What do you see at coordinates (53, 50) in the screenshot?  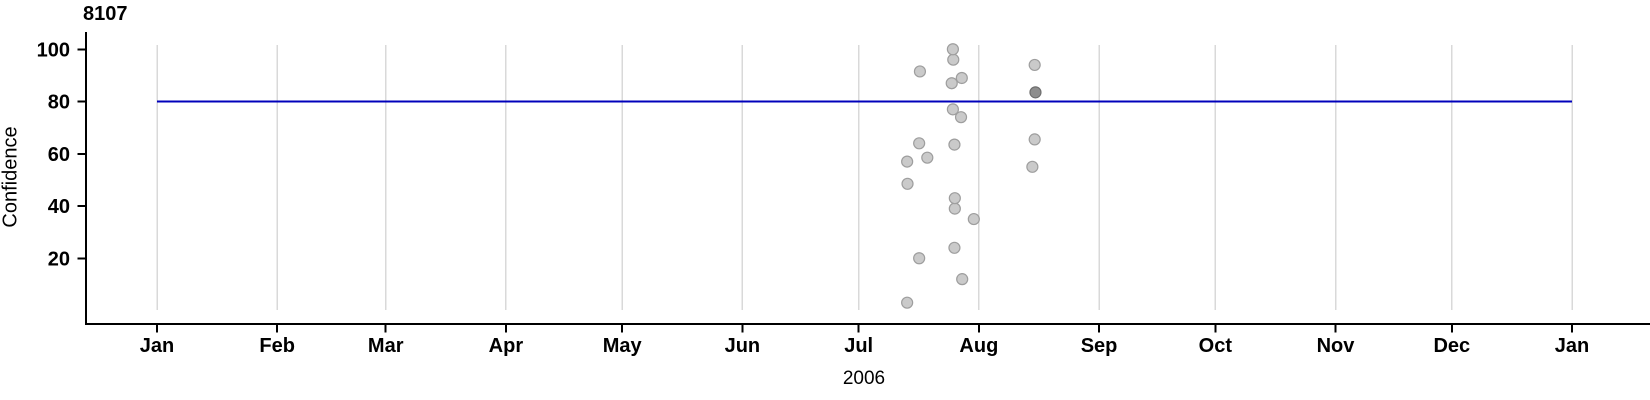 I see `y-tick-label: 100` at bounding box center [53, 50].